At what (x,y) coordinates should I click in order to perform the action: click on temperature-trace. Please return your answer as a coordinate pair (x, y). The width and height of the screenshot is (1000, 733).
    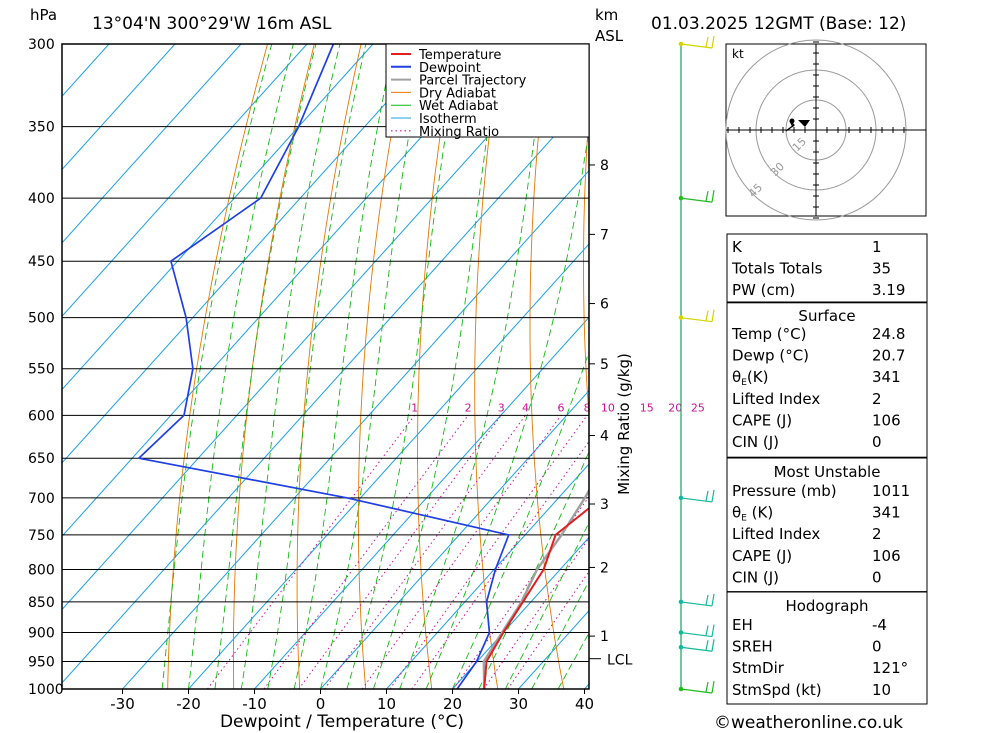
    Looking at the image, I should click on (536, 597).